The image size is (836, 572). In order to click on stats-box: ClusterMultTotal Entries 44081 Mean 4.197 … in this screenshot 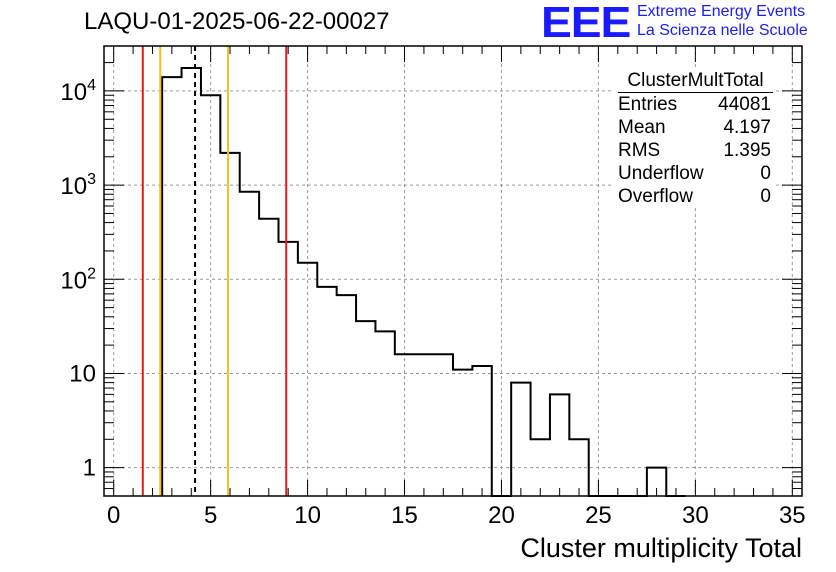, I will do `click(693, 139)`.